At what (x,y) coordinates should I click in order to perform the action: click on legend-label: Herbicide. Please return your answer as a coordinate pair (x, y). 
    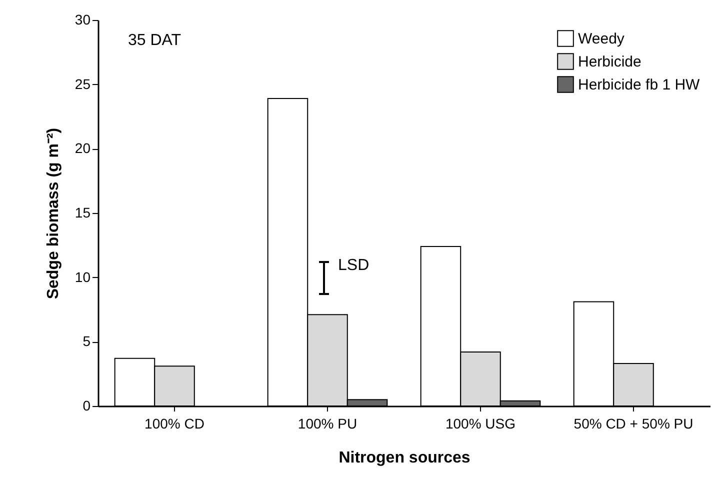
    Looking at the image, I should click on (610, 62).